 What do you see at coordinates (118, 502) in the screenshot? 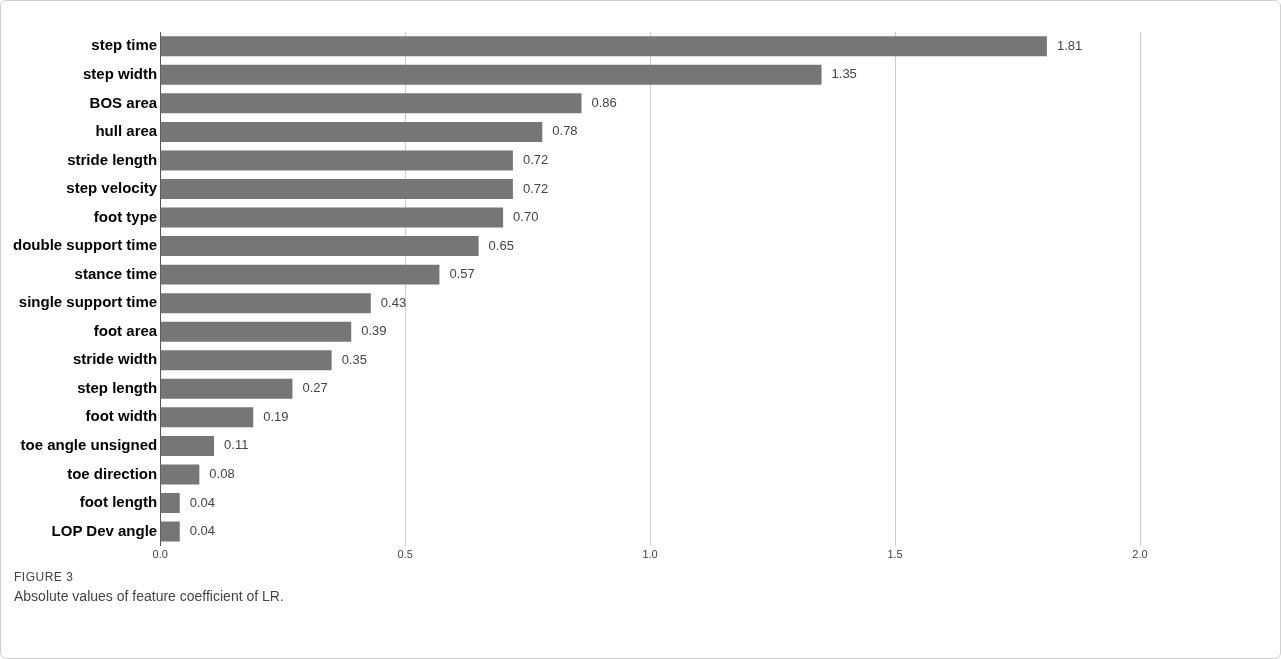
I see `y-tick-label: foot length` at bounding box center [118, 502].